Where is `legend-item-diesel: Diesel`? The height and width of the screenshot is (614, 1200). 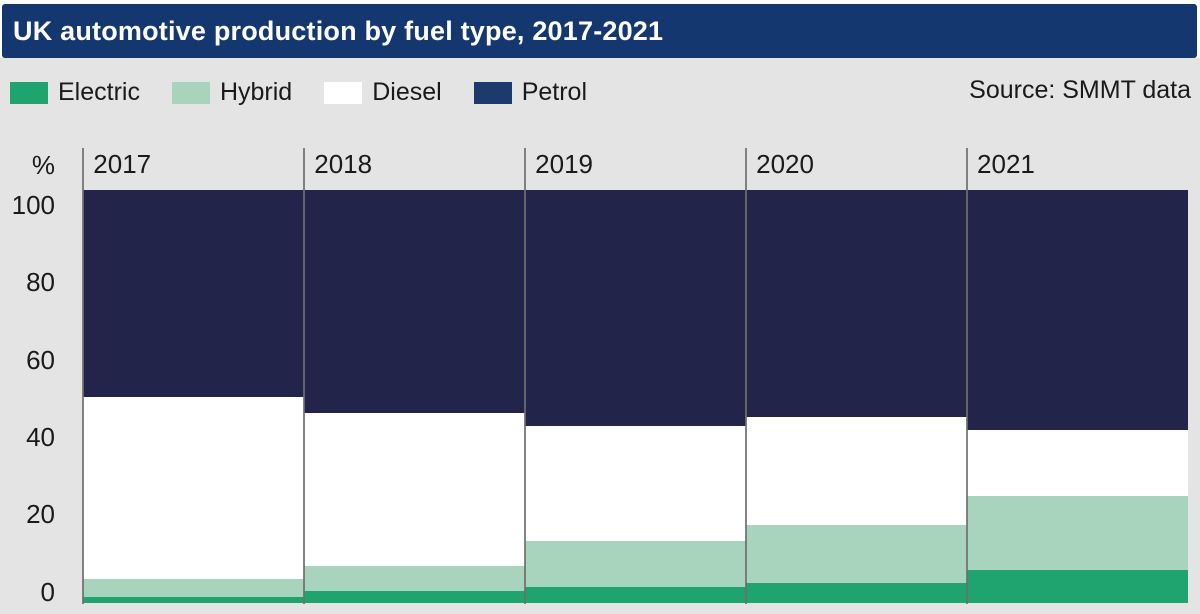 legend-item-diesel: Diesel is located at coordinates (383, 92).